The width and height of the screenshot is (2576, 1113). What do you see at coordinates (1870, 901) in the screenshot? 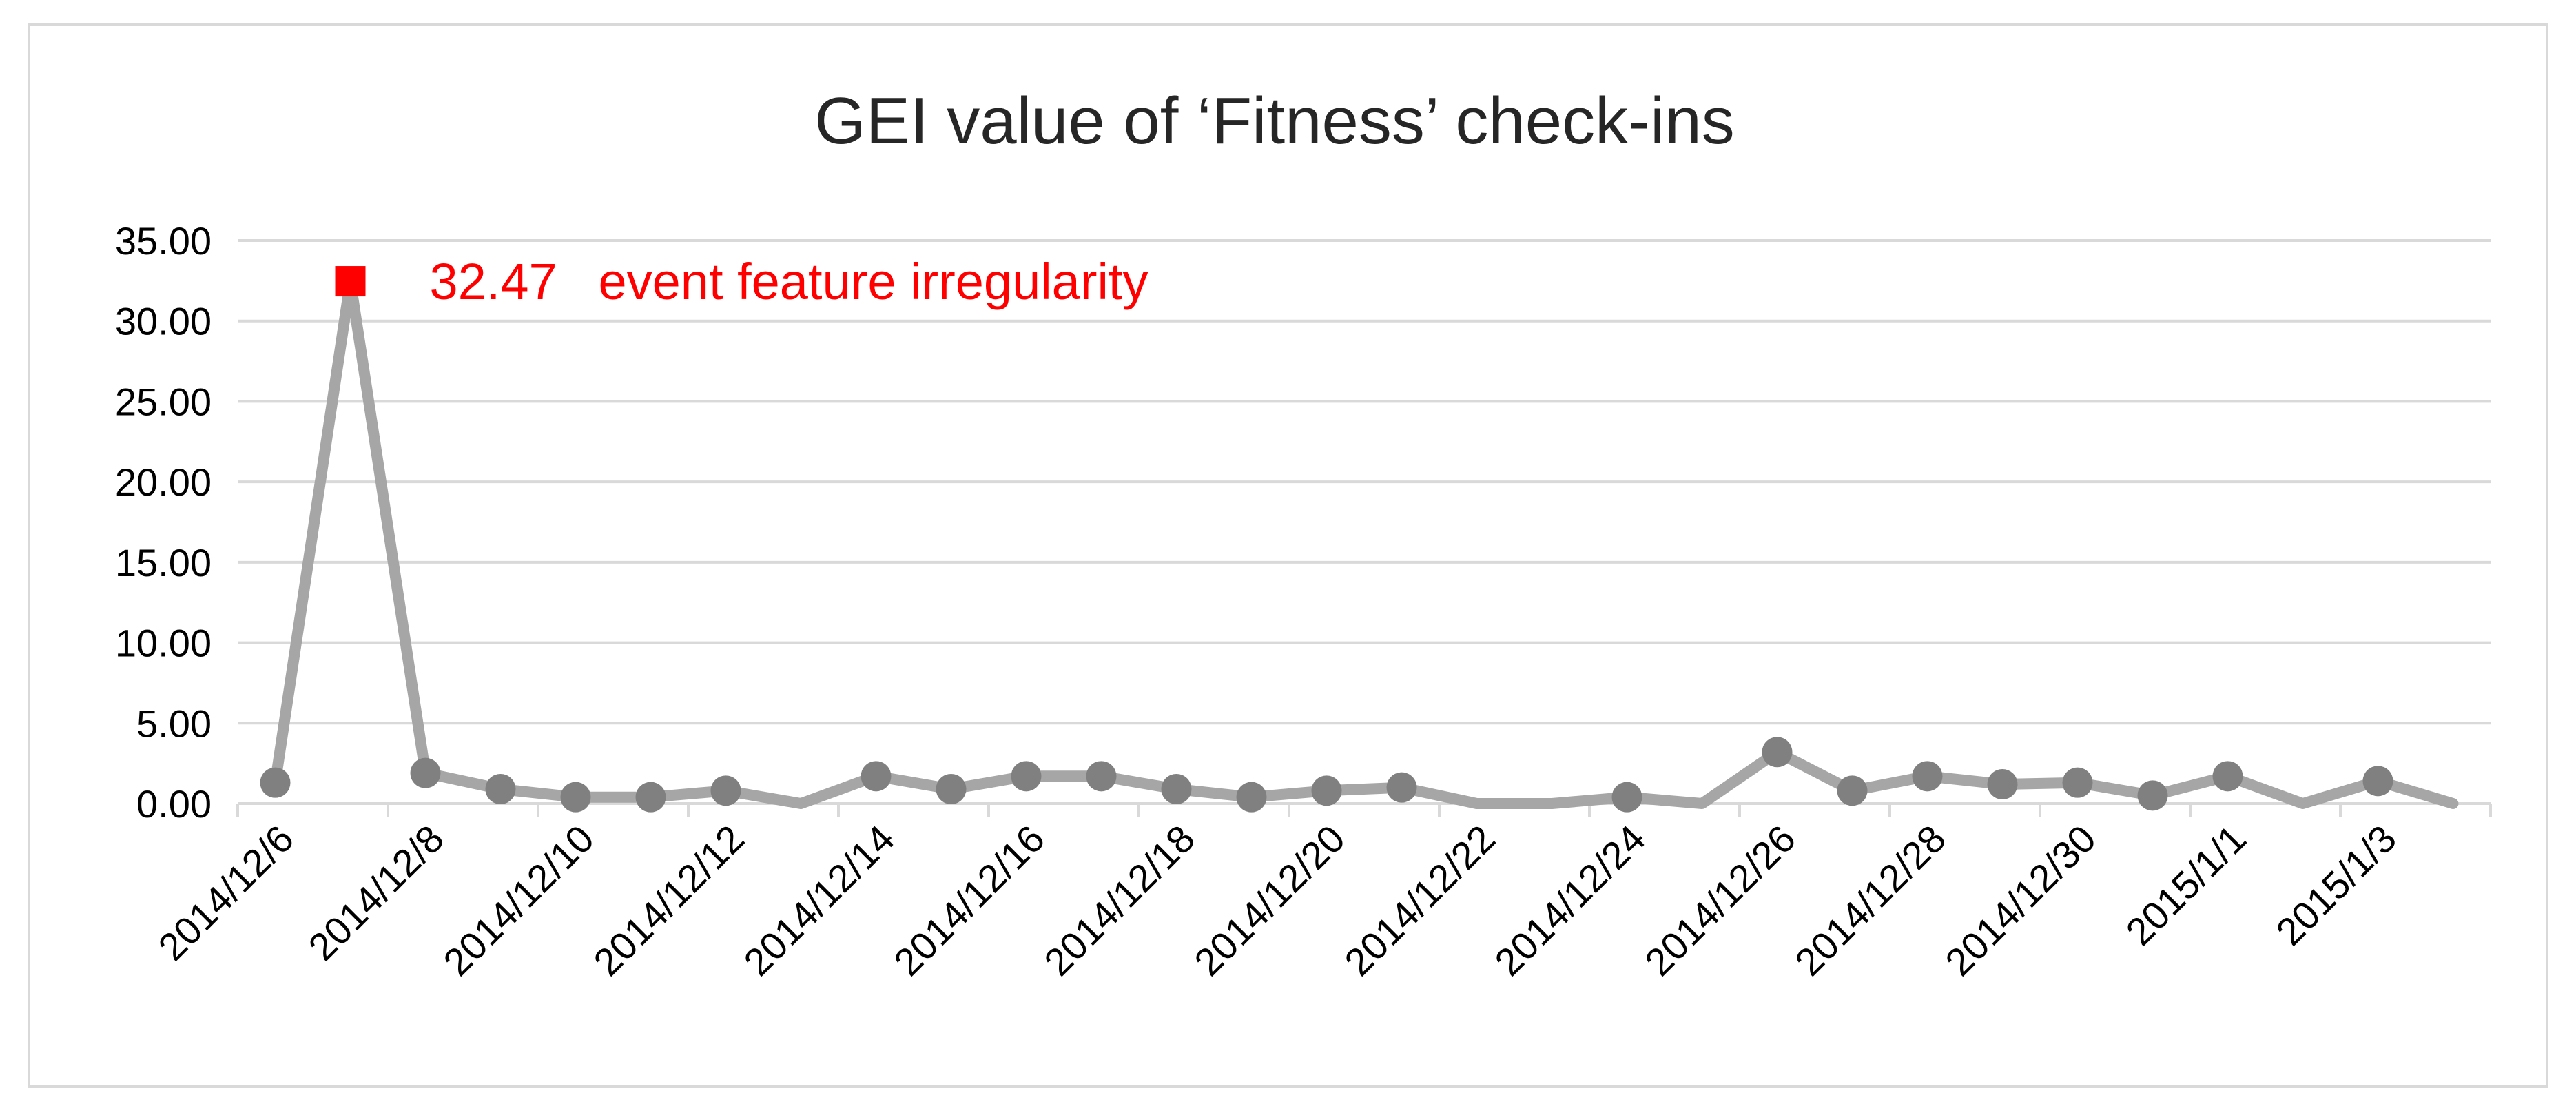
I see `x-tick-label: 2014/12/28` at bounding box center [1870, 901].